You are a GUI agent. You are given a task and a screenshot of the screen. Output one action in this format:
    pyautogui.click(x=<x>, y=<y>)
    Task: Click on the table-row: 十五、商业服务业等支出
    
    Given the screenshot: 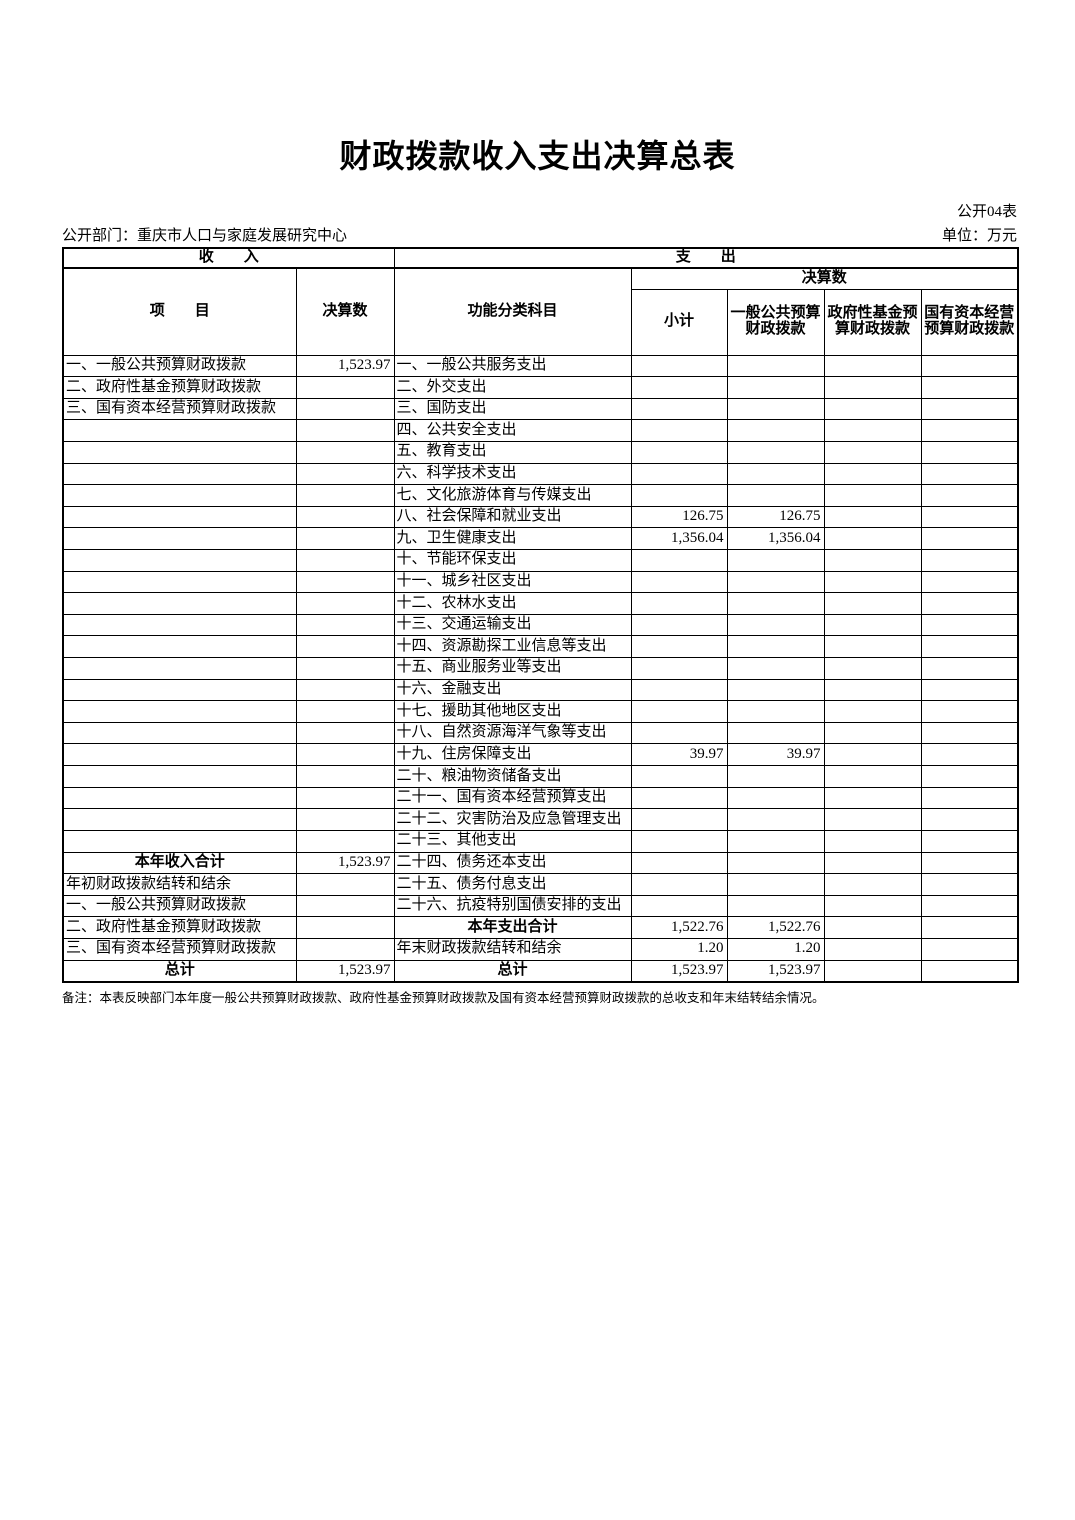 What is the action you would take?
    pyautogui.click(x=540, y=668)
    